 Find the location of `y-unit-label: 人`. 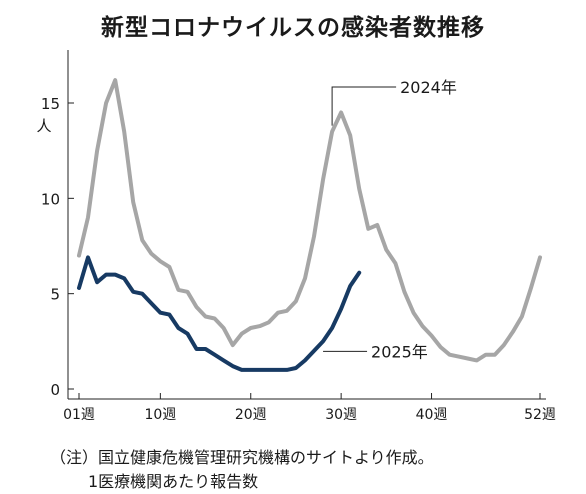

y-unit-label: 人 is located at coordinates (43, 126).